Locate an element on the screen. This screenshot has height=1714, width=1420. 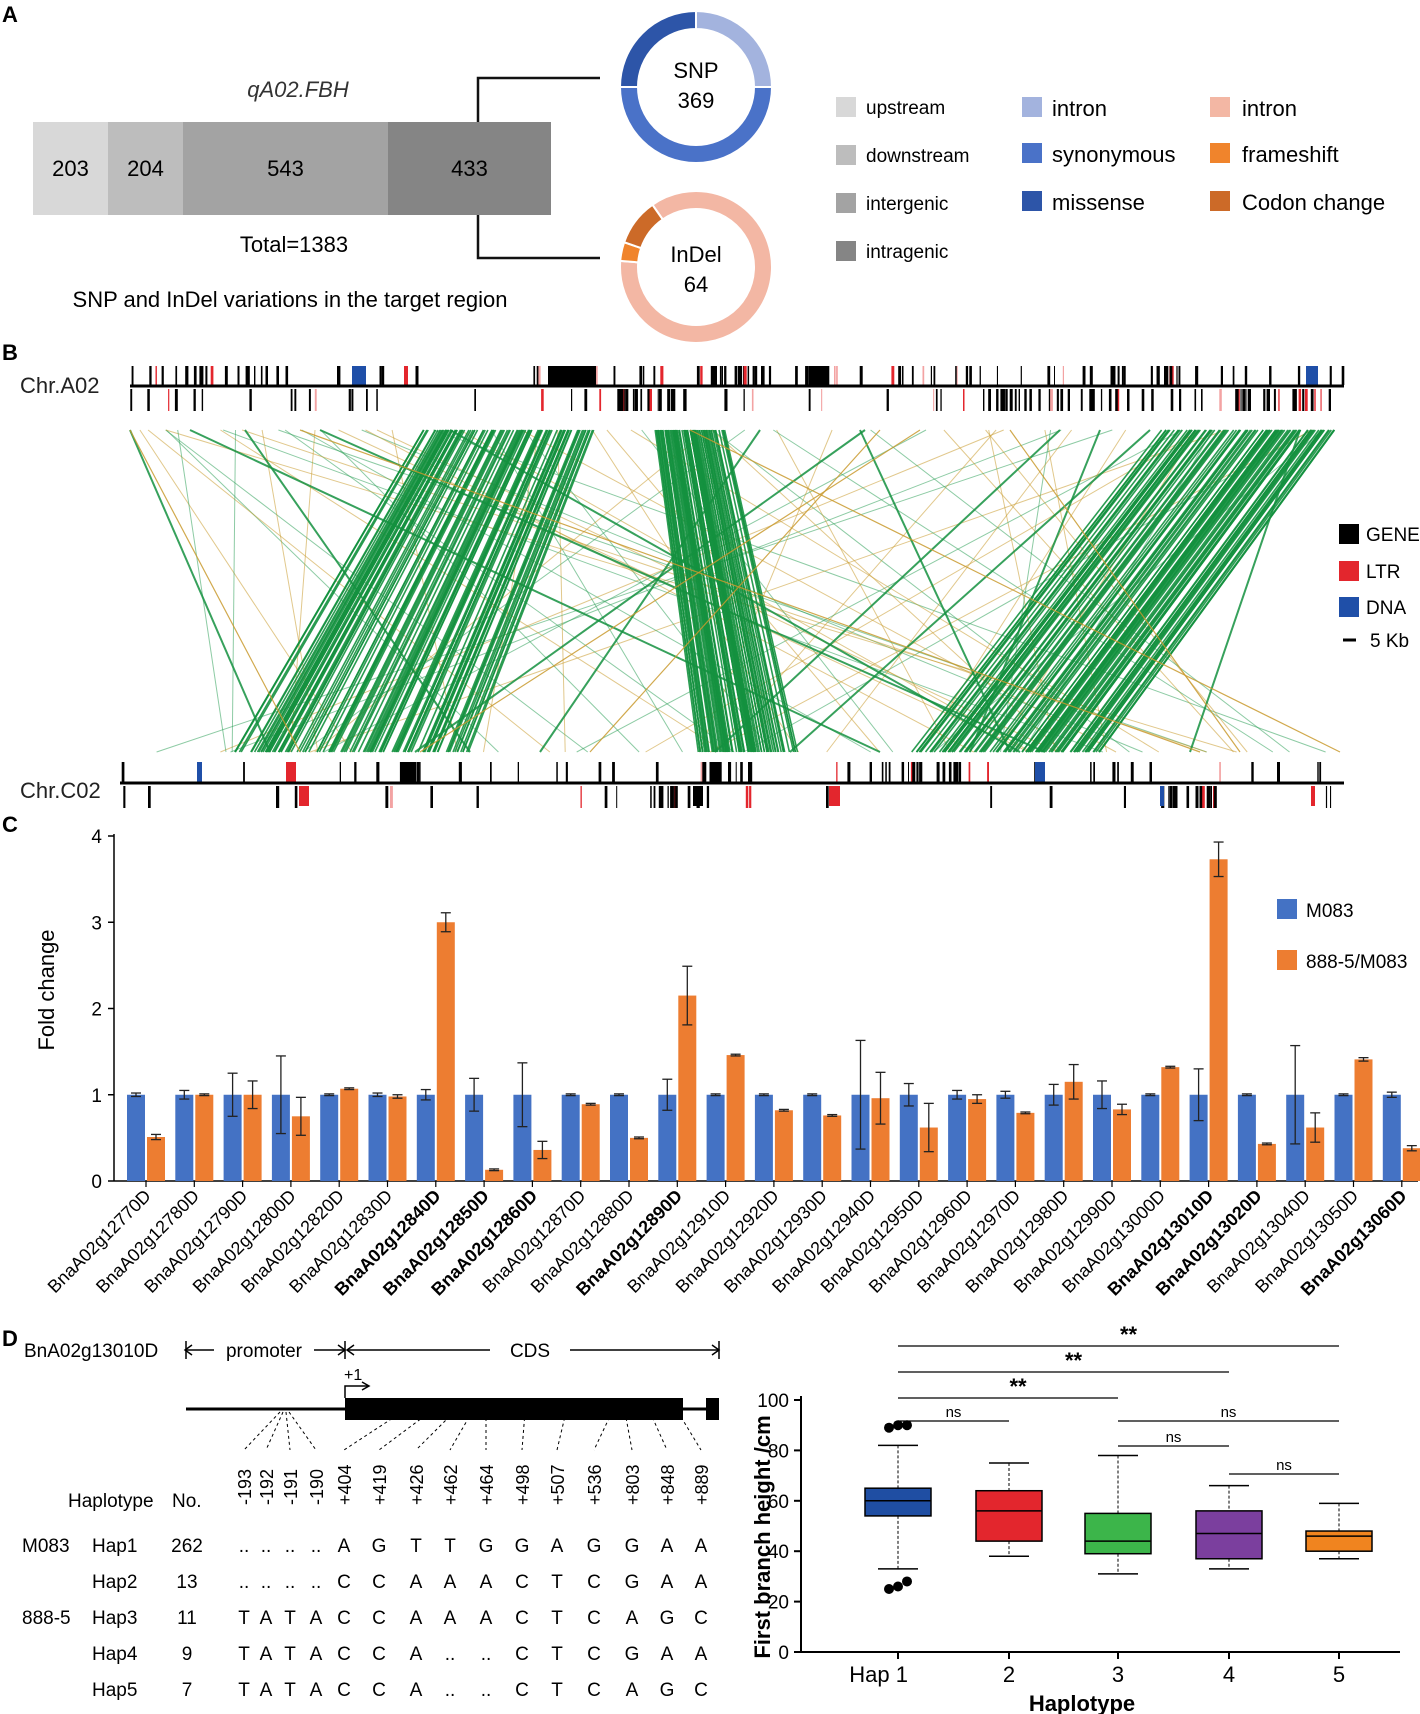
indel-donut is located at coordinates (696, 267).